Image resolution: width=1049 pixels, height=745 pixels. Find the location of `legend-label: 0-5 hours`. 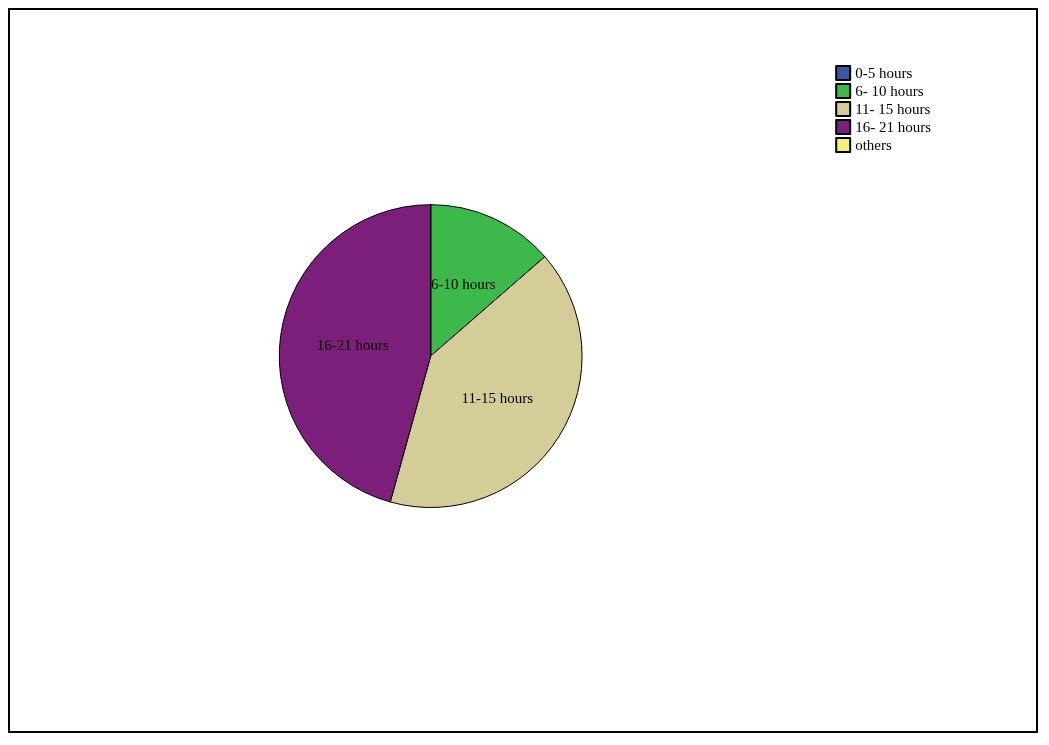

legend-label: 0-5 hours is located at coordinates (884, 73).